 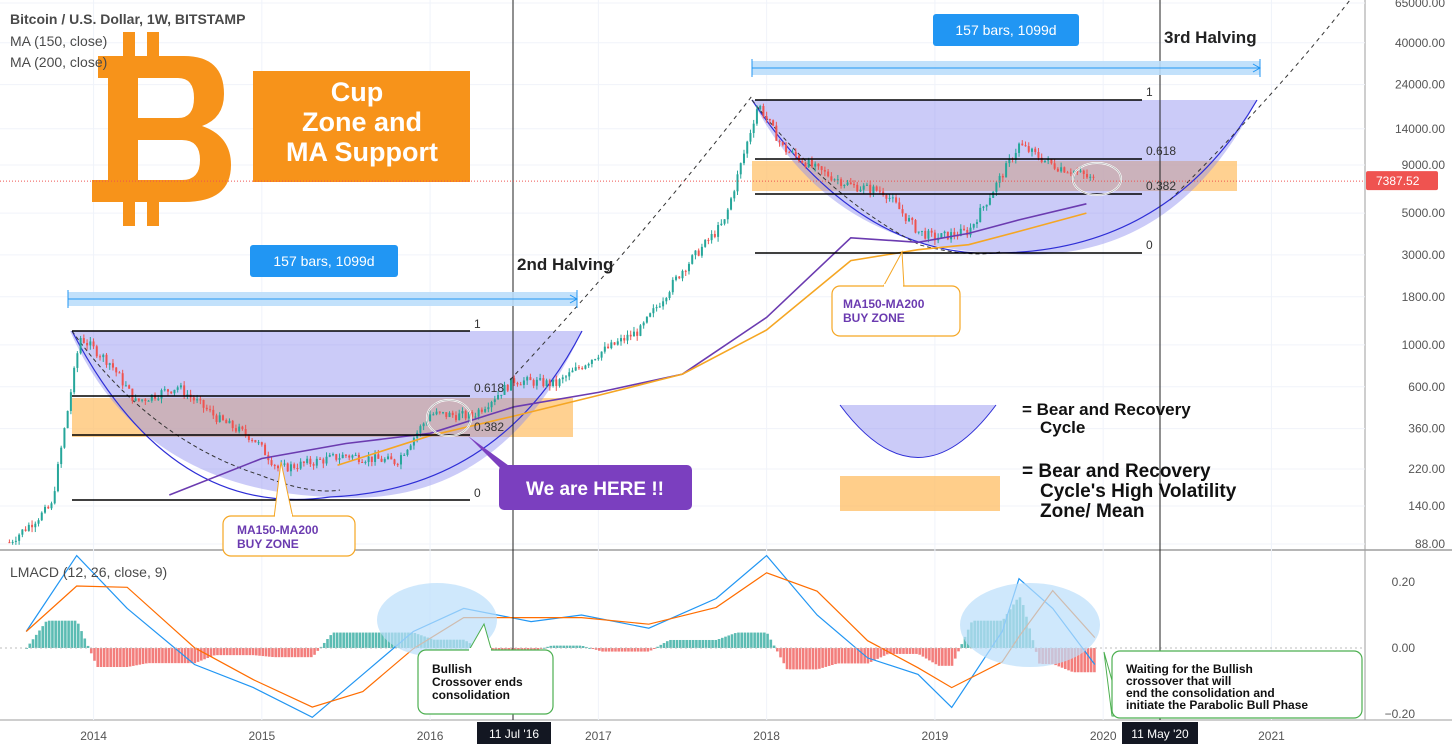 What do you see at coordinates (580, 473) in the screenshot?
I see `we-are-here-callout: We are HERE !!` at bounding box center [580, 473].